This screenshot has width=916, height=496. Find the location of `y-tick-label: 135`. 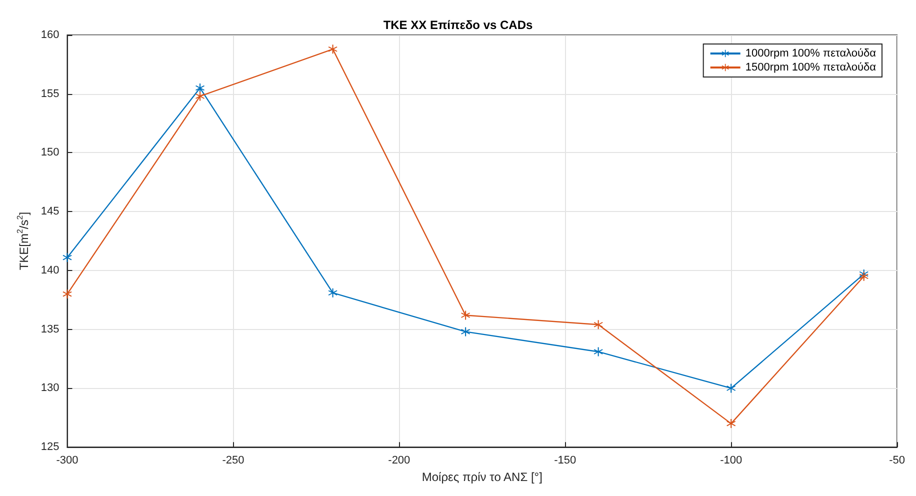

y-tick-label: 135 is located at coordinates (50, 329).